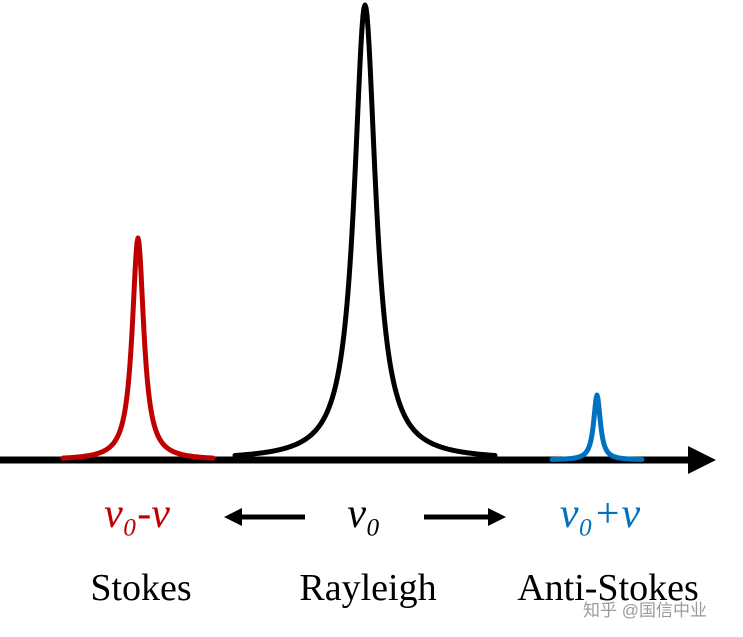 The height and width of the screenshot is (637, 743). What do you see at coordinates (138, 348) in the screenshot?
I see `stokes-peak` at bounding box center [138, 348].